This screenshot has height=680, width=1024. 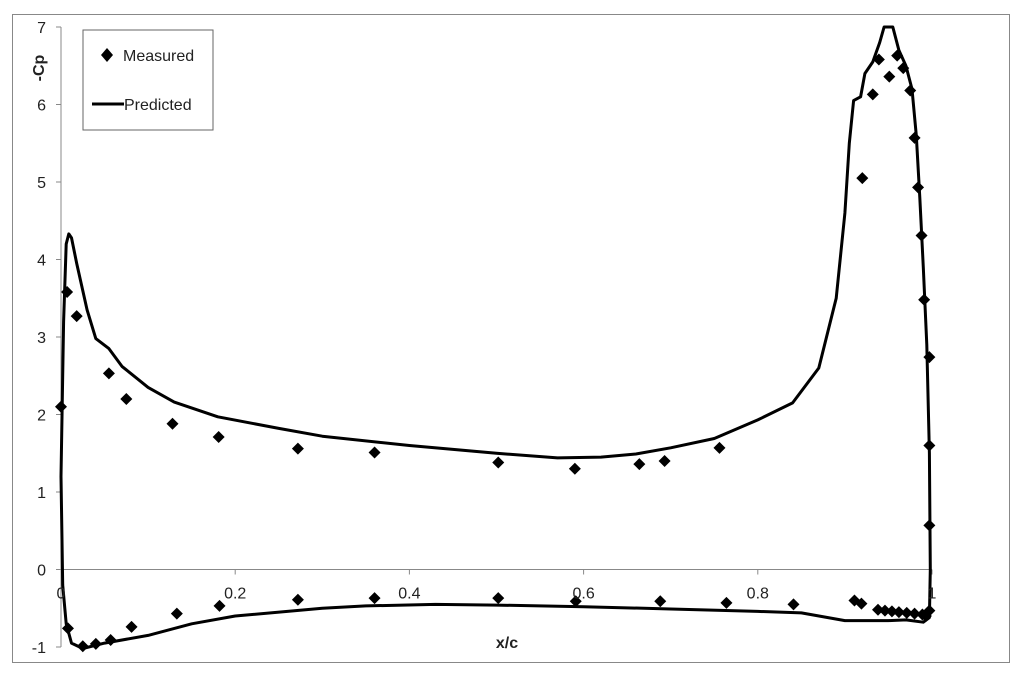 I want to click on x-tick-label: 0, so click(x=61, y=594).